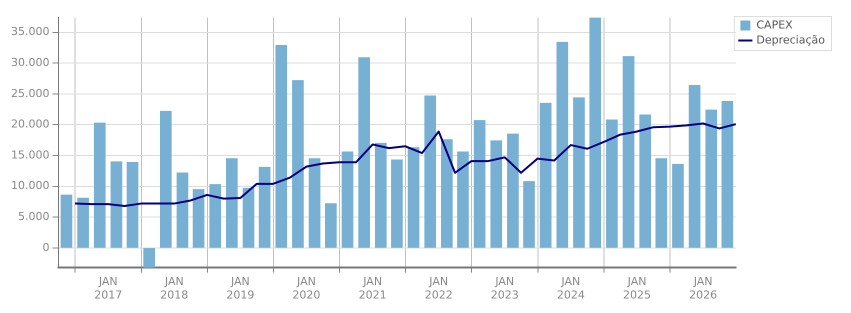 This screenshot has height=313, width=851. What do you see at coordinates (791, 39) in the screenshot?
I see `legend-label: Depreciação` at bounding box center [791, 39].